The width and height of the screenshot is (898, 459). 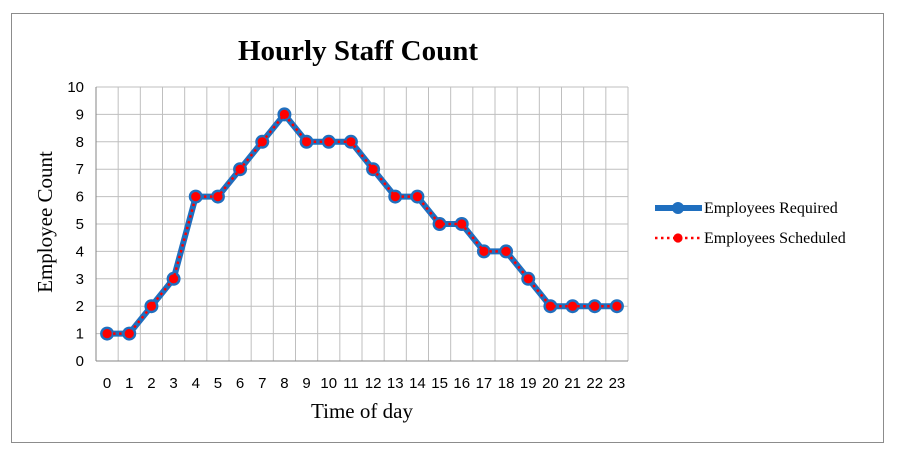 I want to click on x-tick-label: 8, so click(x=284, y=383).